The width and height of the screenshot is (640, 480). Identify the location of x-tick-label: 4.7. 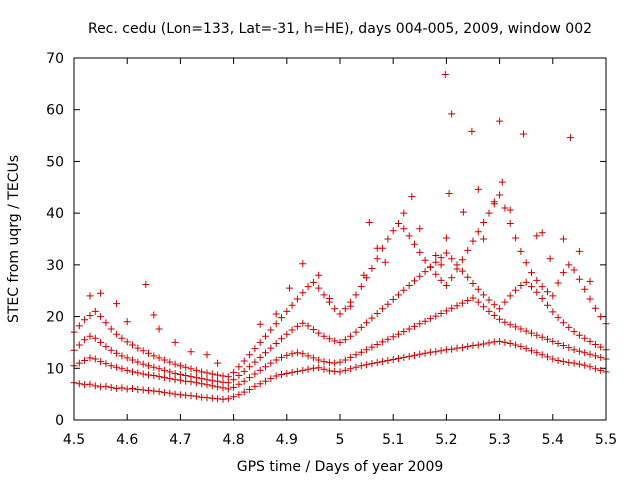
(180, 440).